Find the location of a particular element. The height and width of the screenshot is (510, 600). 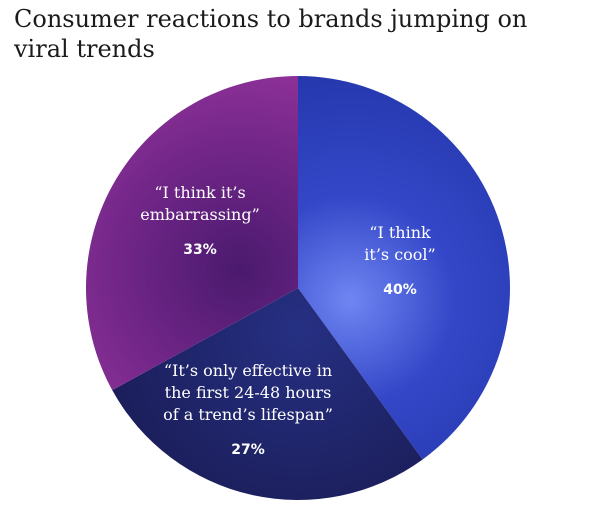

slice-value-label: 40% is located at coordinates (400, 290).